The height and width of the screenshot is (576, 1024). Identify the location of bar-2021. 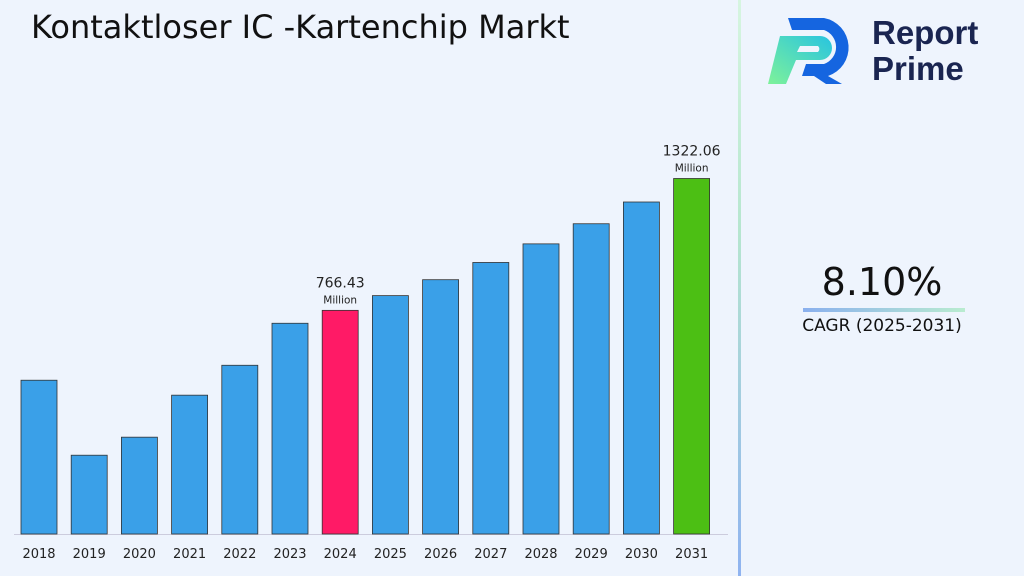
(190, 464).